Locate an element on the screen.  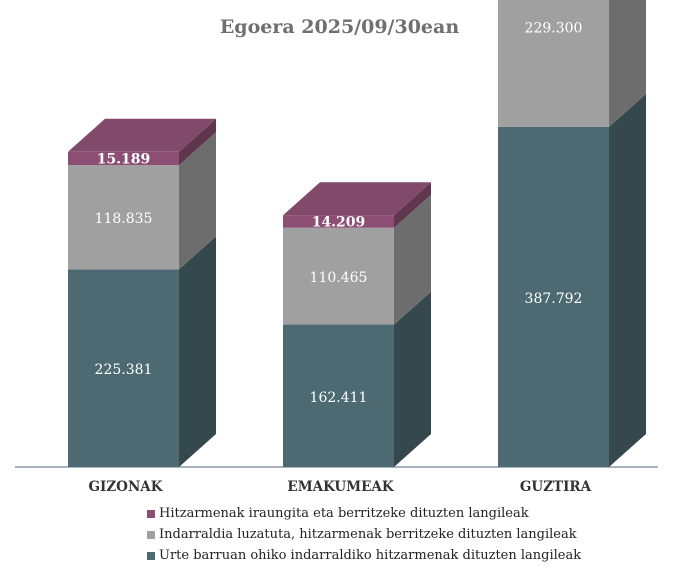
bar-guztira-1-front is located at coordinates (553, 296).